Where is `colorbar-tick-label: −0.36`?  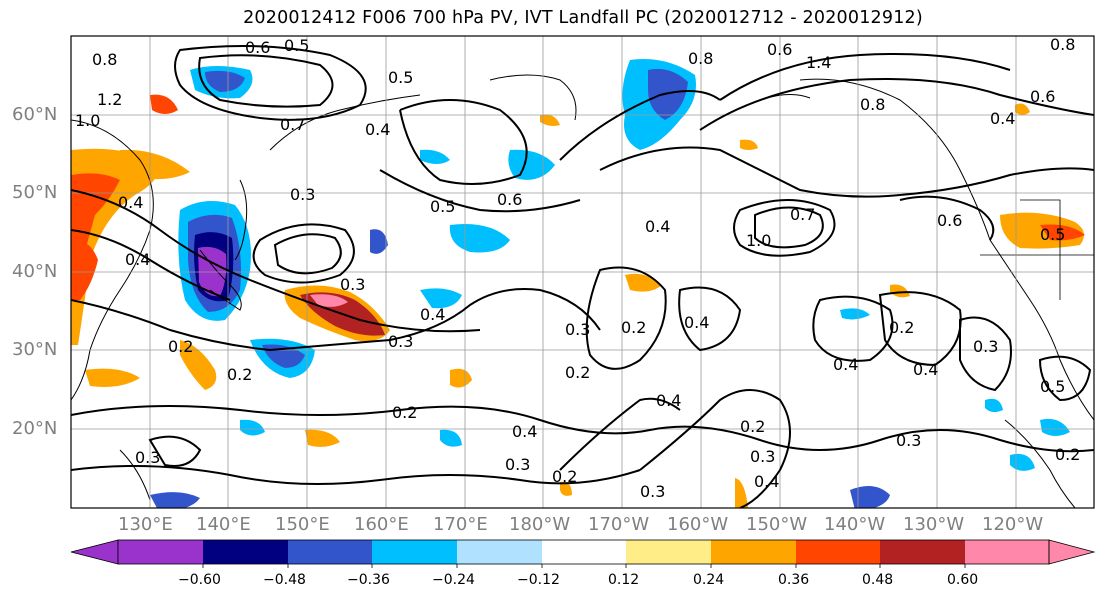 colorbar-tick-label: −0.36 is located at coordinates (368, 580).